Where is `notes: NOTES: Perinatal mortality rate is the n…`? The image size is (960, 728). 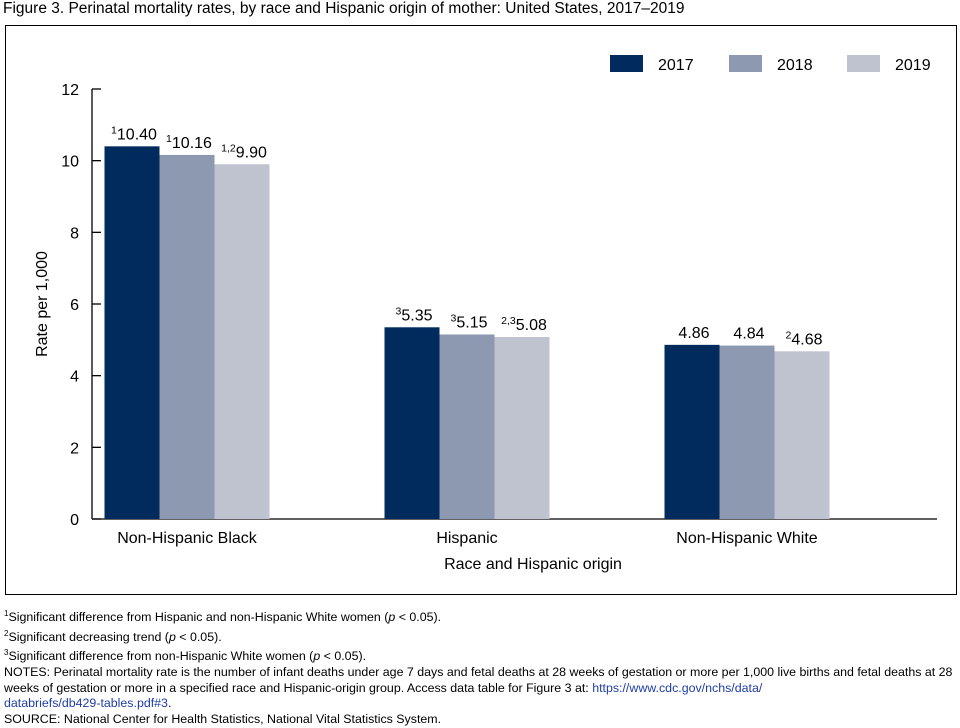 notes: NOTES: Perinatal mortality rate is the n… is located at coordinates (478, 688).